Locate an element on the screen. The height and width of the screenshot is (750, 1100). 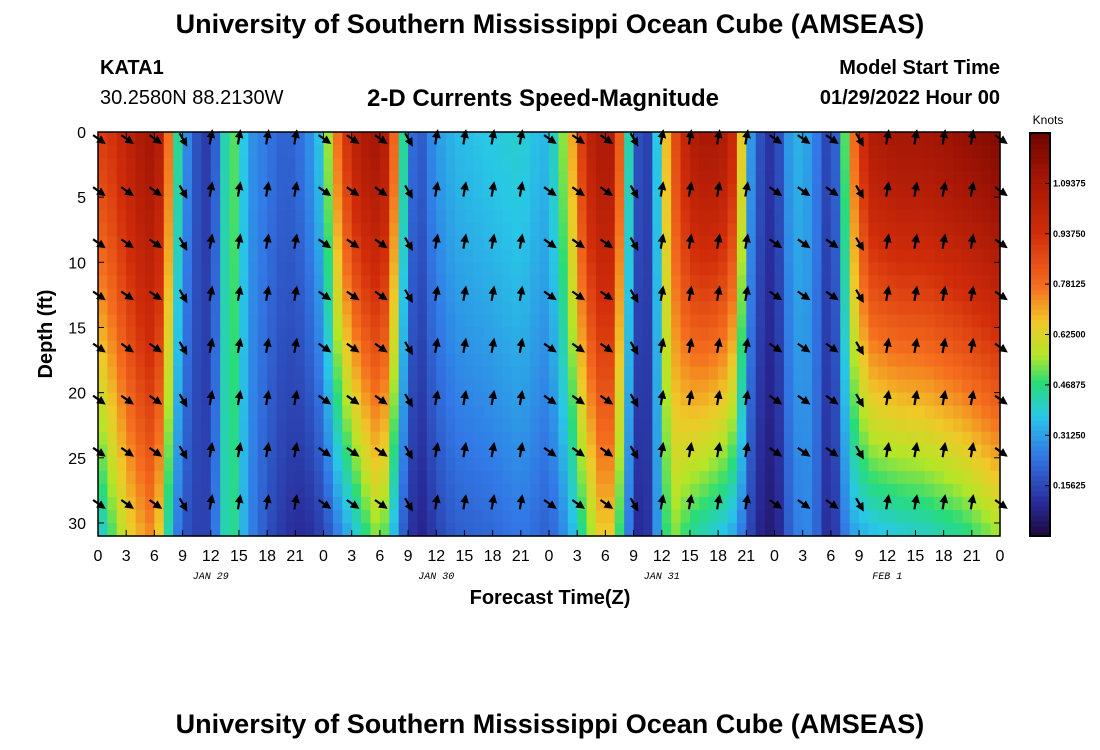
x-tick-label: 12 is located at coordinates (211, 556).